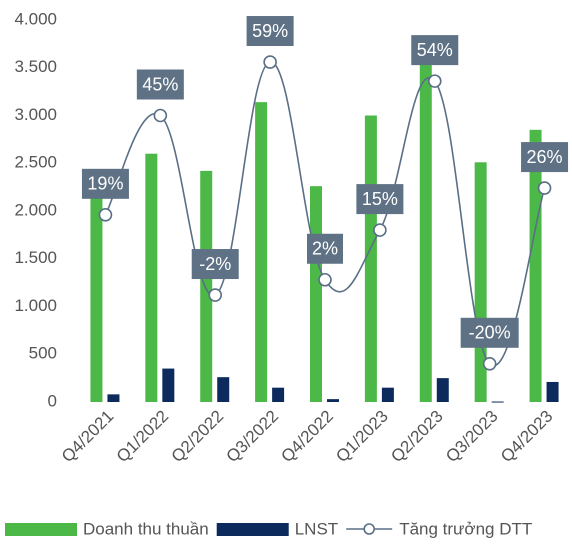 The width and height of the screenshot is (572, 544). I want to click on y-tick-label: 2.000, so click(35, 209).